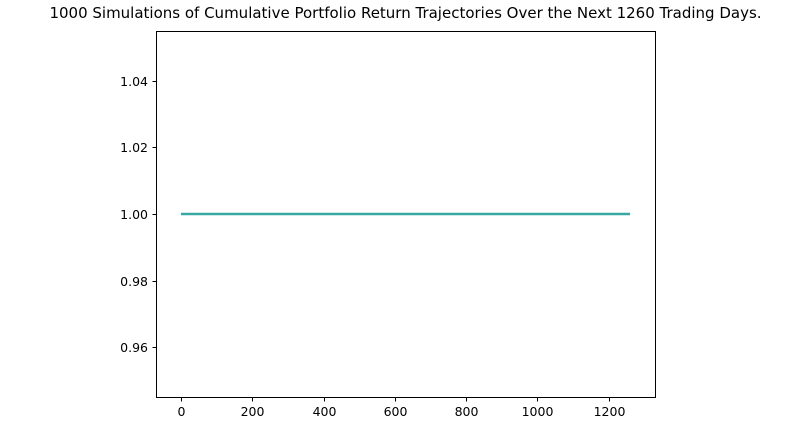 This screenshot has height=433, width=812. Describe the element at coordinates (253, 411) in the screenshot. I see `x-tick-label: 200` at that location.